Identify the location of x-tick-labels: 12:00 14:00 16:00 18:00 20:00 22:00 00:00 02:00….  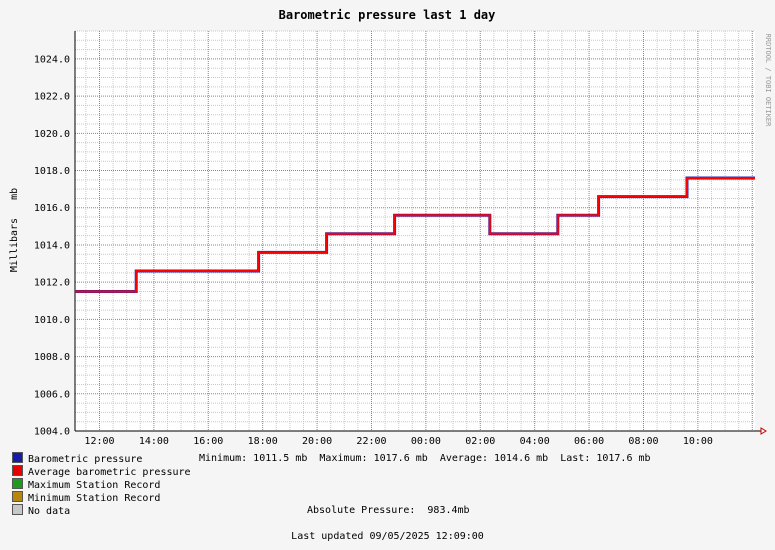
(398, 441).